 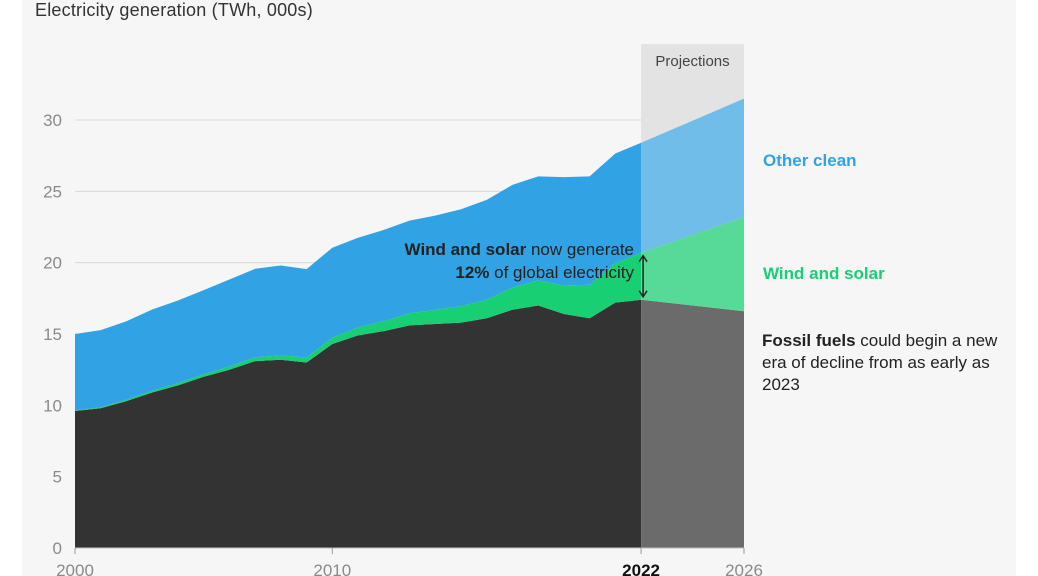 What do you see at coordinates (744, 568) in the screenshot?
I see `x-tick-label-2026: 2026` at bounding box center [744, 568].